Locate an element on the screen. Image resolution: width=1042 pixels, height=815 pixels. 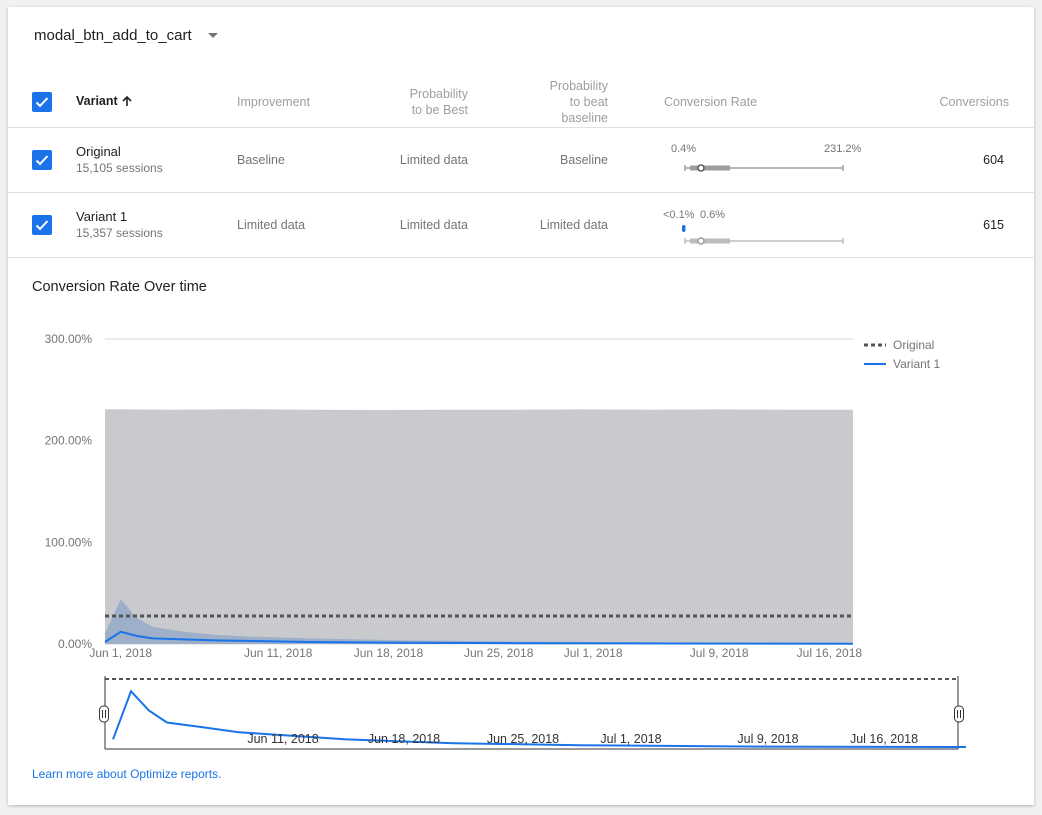
prob-beat-header: Probability to beat baseline is located at coordinates (558, 102).